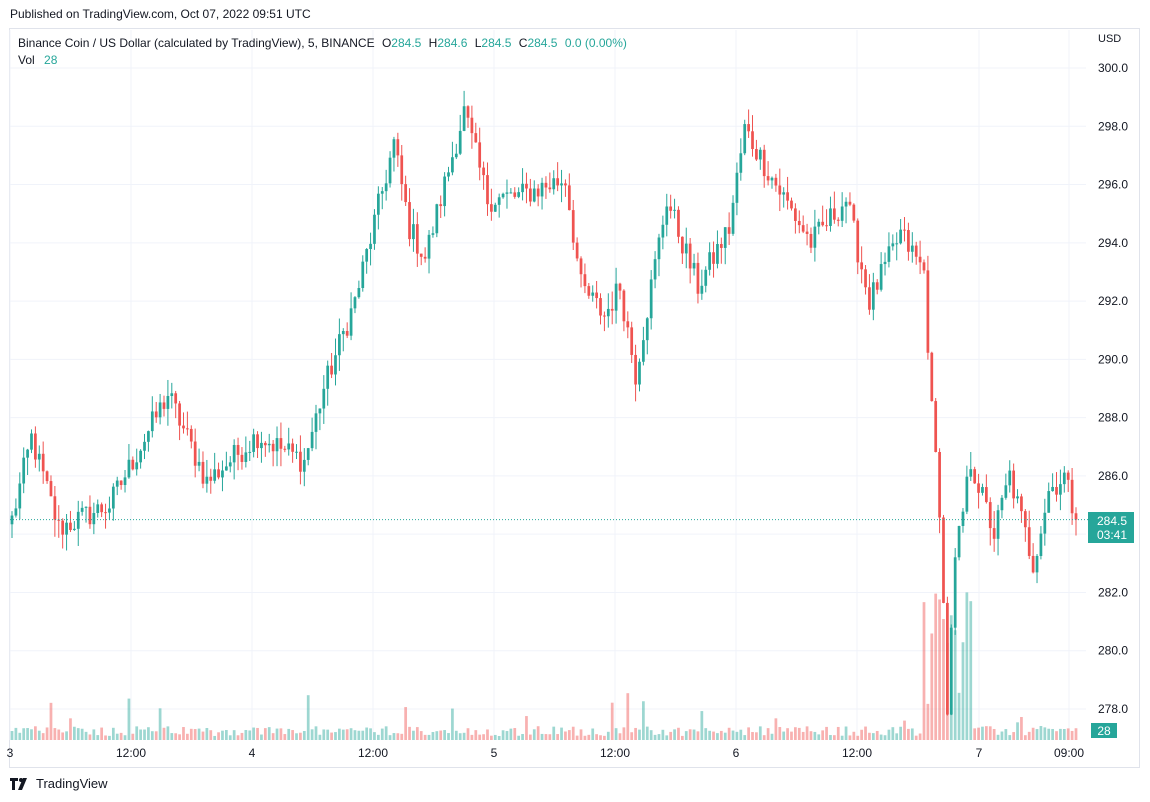 The width and height of the screenshot is (1150, 802). What do you see at coordinates (1113, 301) in the screenshot?
I see `y-tick-label: 292.0` at bounding box center [1113, 301].